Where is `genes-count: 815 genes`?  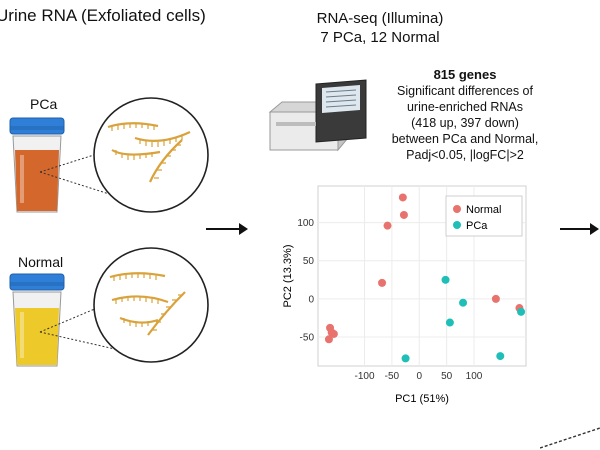
genes-count: 815 genes is located at coordinates (465, 74).